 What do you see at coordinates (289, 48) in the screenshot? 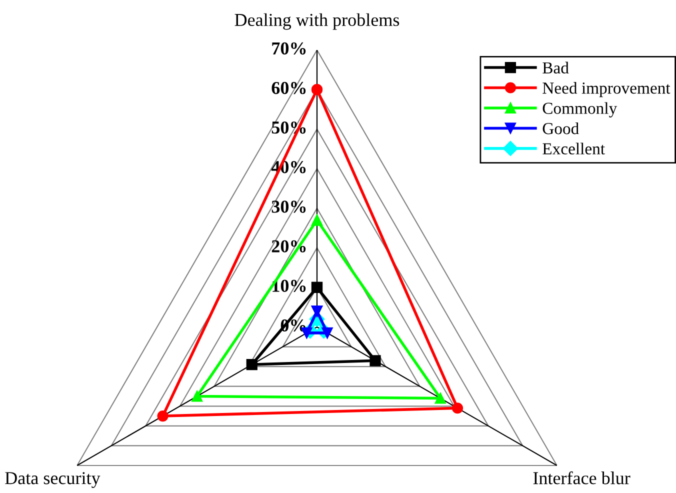
I see `y-tick-label: 70%` at bounding box center [289, 48].